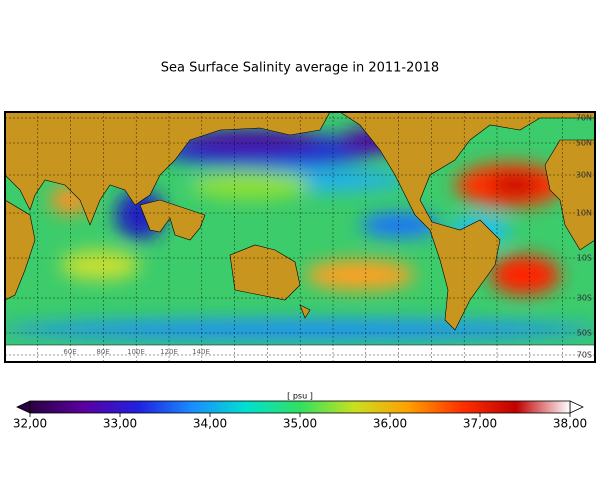  I want to click on colorbar-tick-label: 34,00, so click(210, 424).